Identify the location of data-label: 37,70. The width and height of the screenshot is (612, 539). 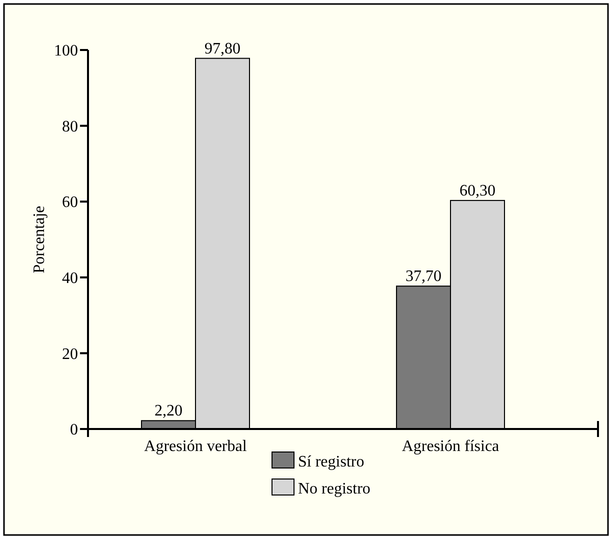
(424, 277).